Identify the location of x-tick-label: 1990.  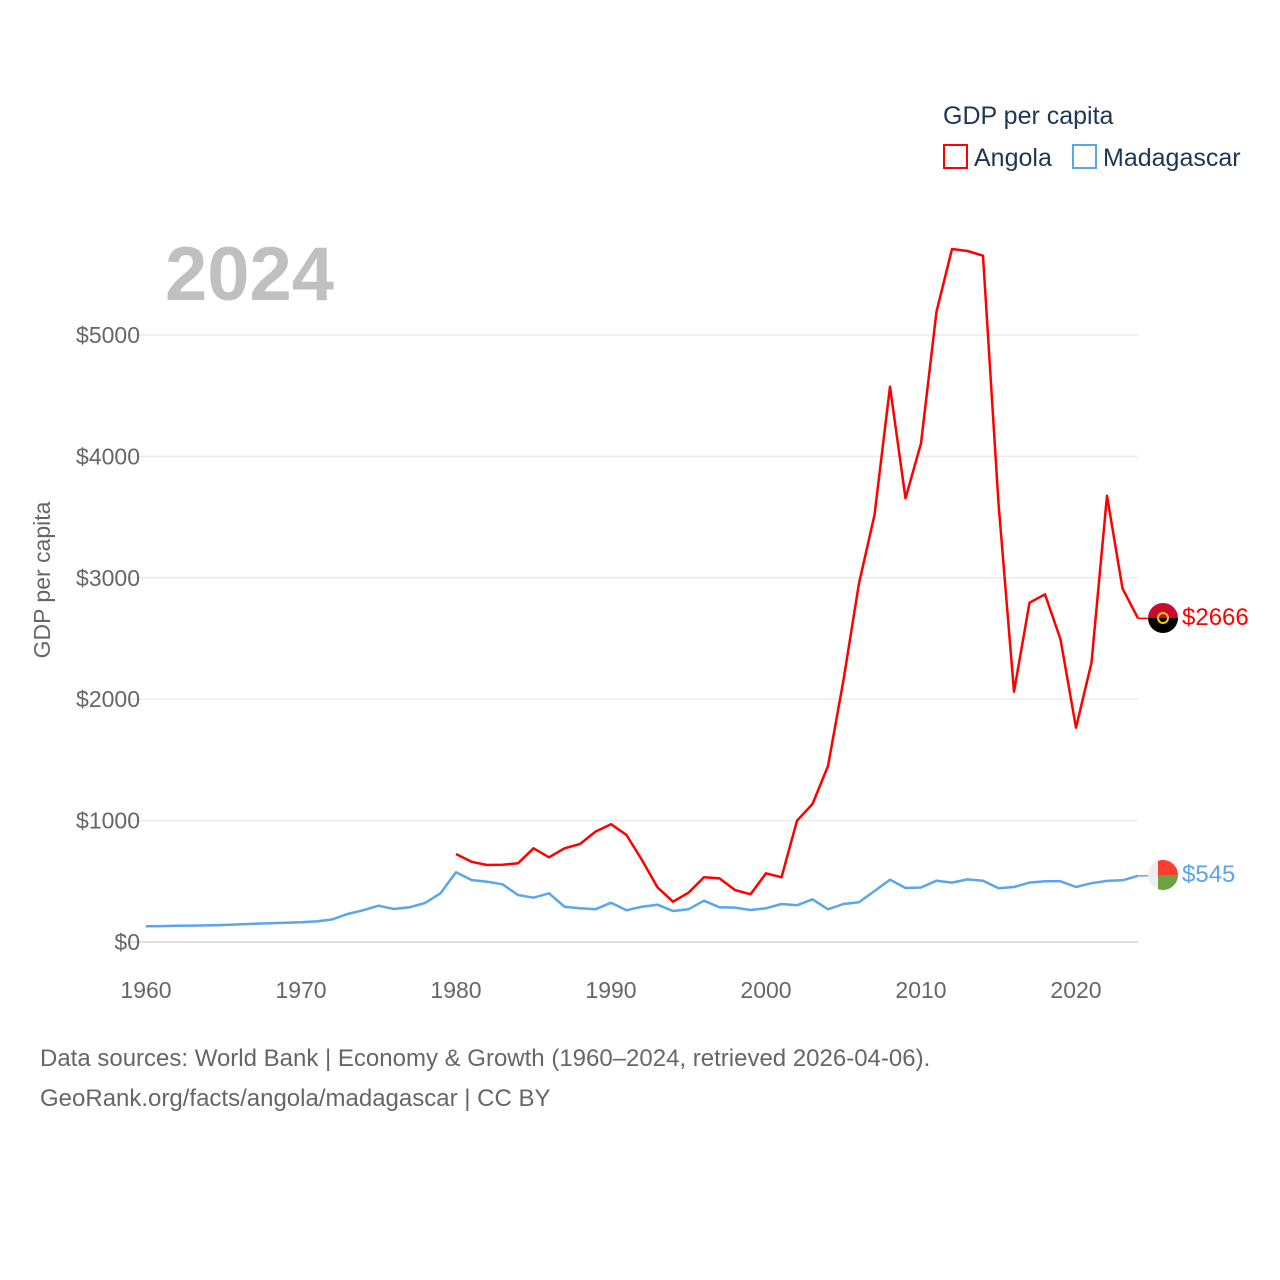
(610, 990).